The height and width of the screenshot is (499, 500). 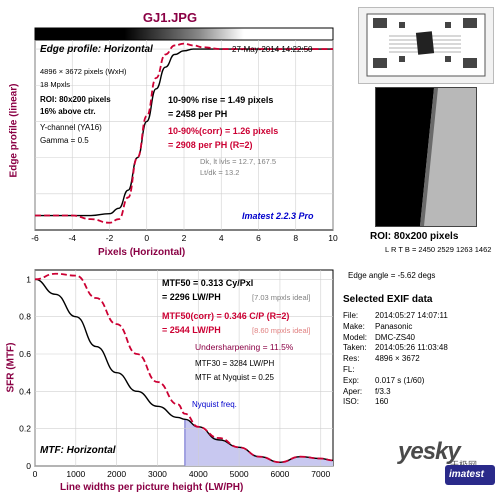 What do you see at coordinates (226, 316) in the screenshot?
I see `mtf50corr-text: MTF50(corr) = 0.346 C/P (R=2)` at bounding box center [226, 316].